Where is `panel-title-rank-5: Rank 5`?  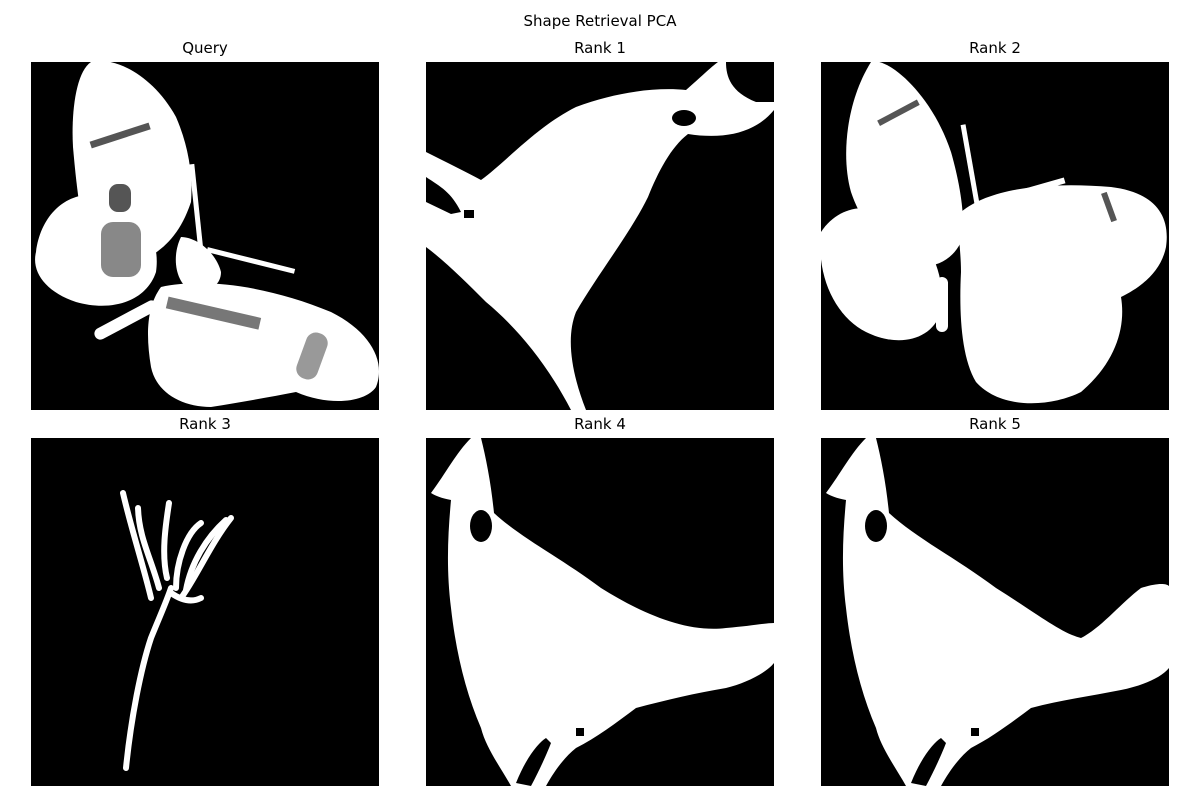 panel-title-rank-5: Rank 5 is located at coordinates (995, 424).